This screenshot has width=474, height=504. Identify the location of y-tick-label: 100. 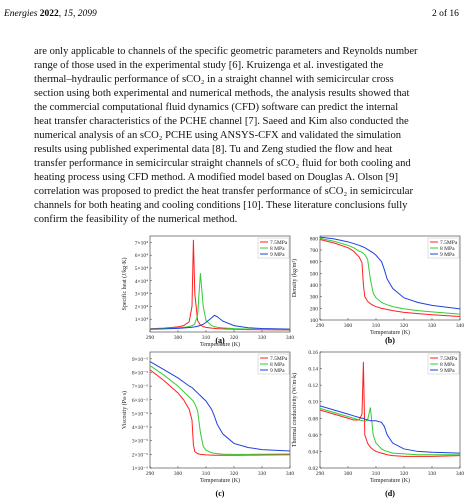
(314, 321).